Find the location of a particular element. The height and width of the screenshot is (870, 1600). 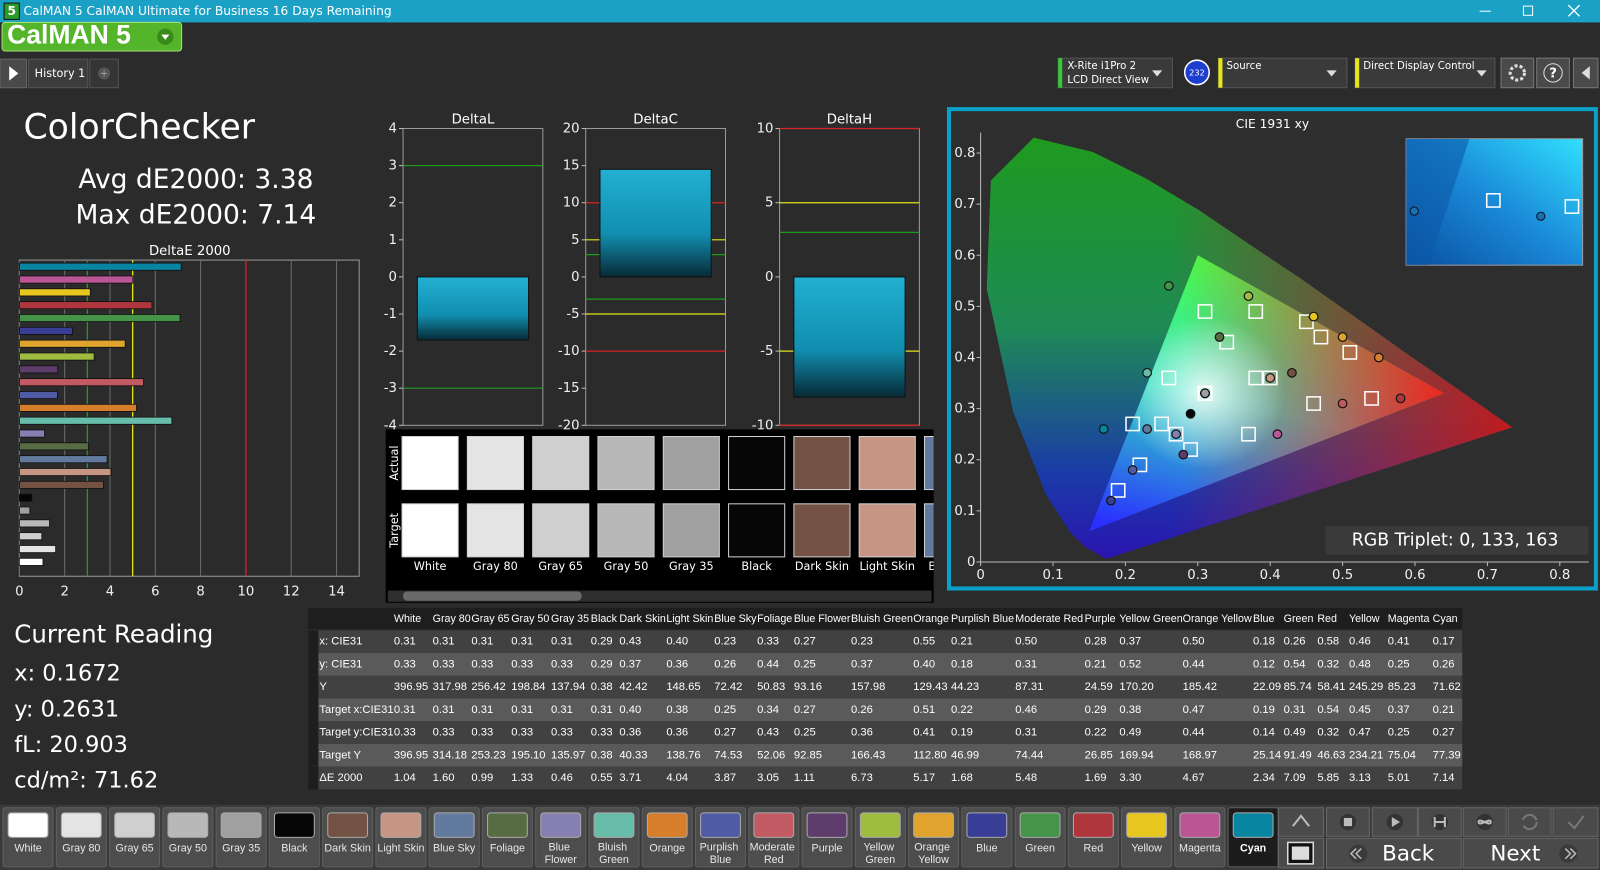

run-button is located at coordinates (14, 73).